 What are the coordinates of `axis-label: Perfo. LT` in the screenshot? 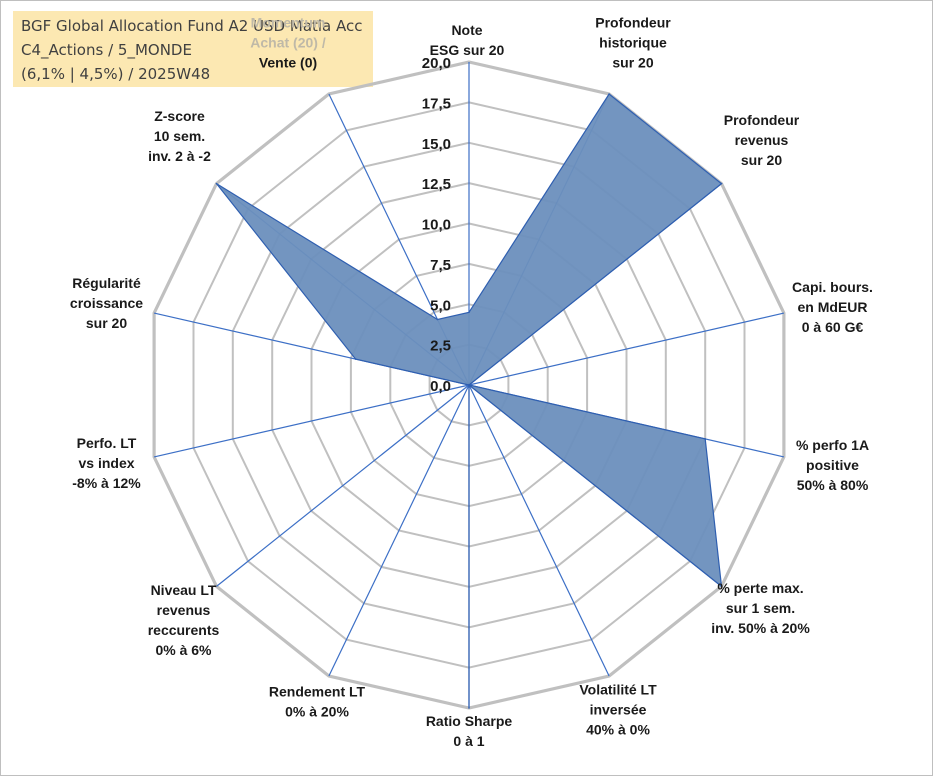 It's located at (107, 443).